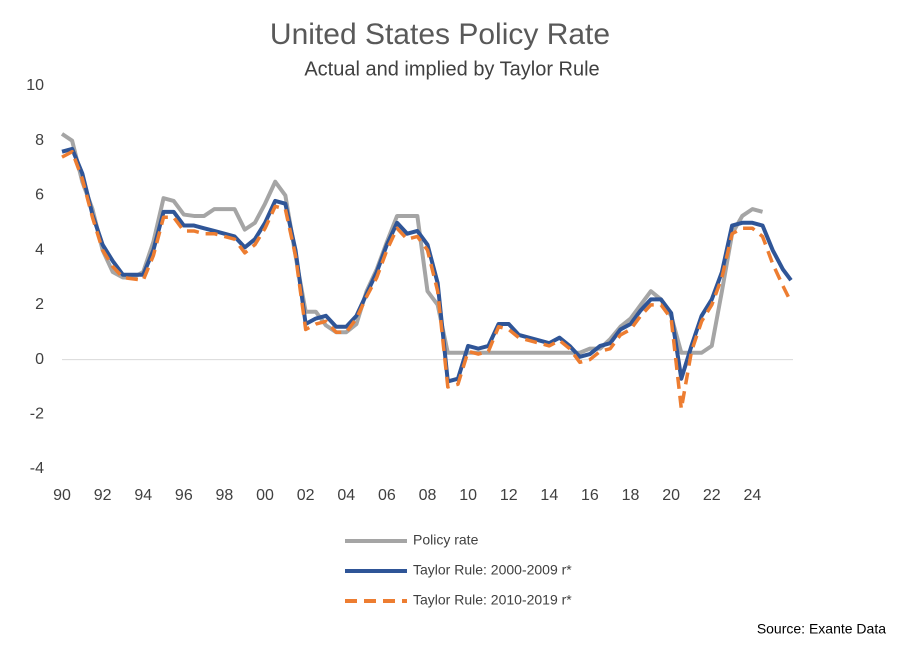  Describe the element at coordinates (103, 495) in the screenshot. I see `x-tick-label: 92` at that location.